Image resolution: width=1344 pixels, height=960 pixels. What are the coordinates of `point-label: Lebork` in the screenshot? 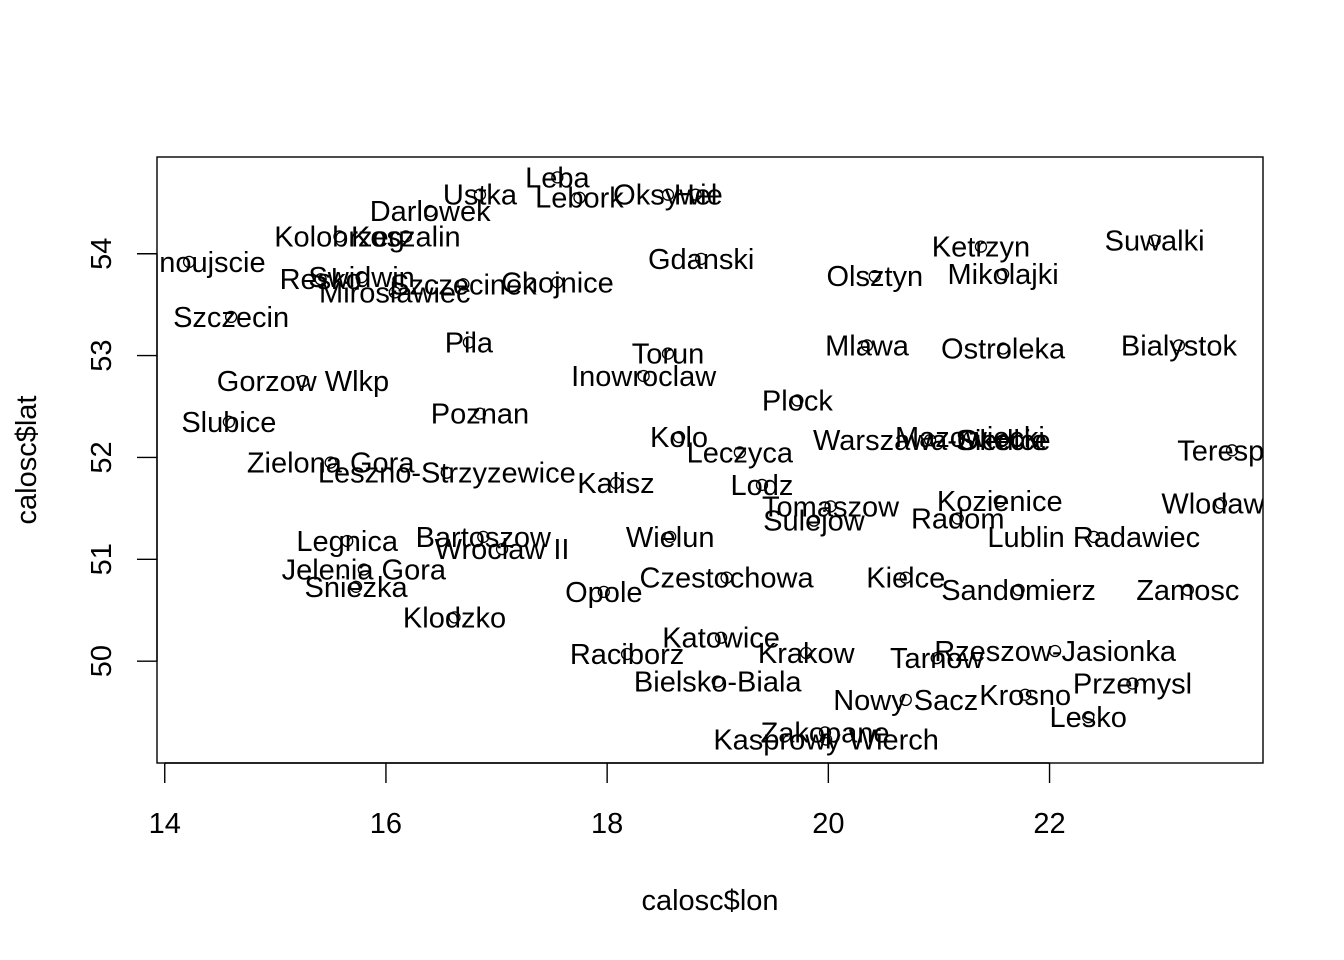 It's located at (579, 199).